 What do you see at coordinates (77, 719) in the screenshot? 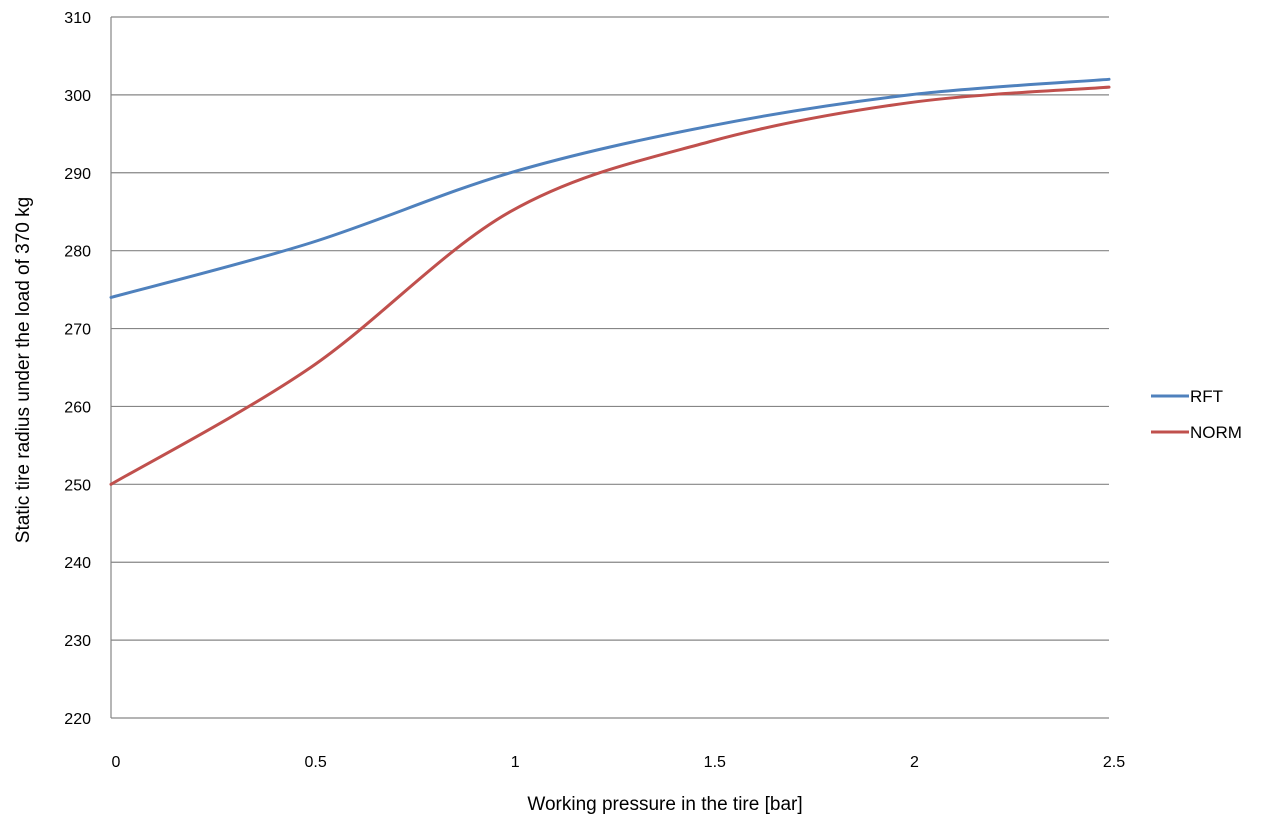
I see `y-tick-label: 220` at bounding box center [77, 719].